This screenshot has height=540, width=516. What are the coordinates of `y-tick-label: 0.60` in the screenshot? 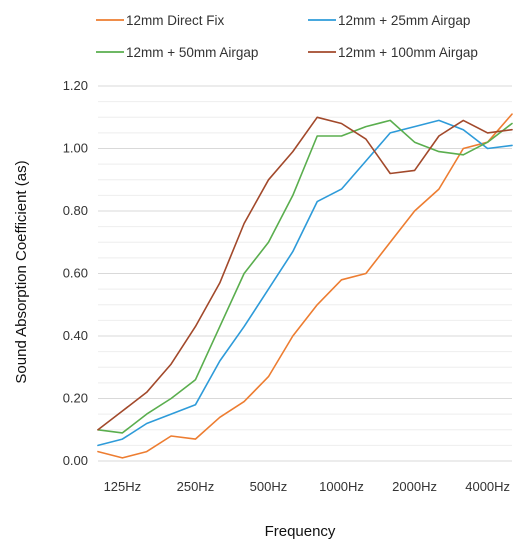 It's located at (75, 273).